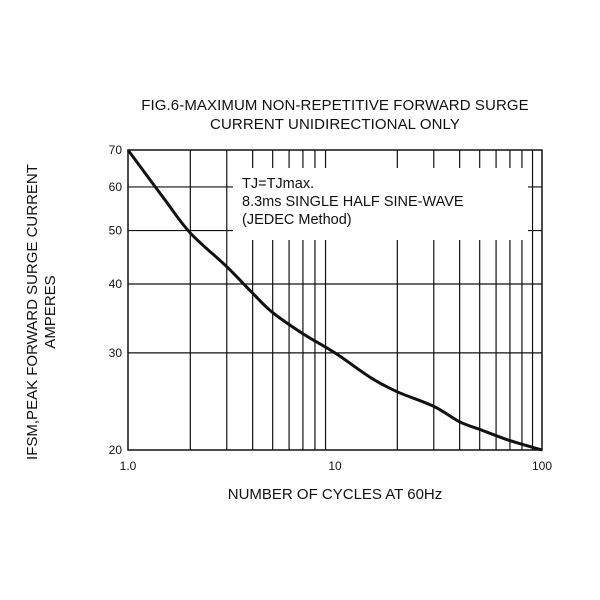 This screenshot has width=600, height=600. Describe the element at coordinates (116, 450) in the screenshot. I see `y-tick-label: 20` at that location.